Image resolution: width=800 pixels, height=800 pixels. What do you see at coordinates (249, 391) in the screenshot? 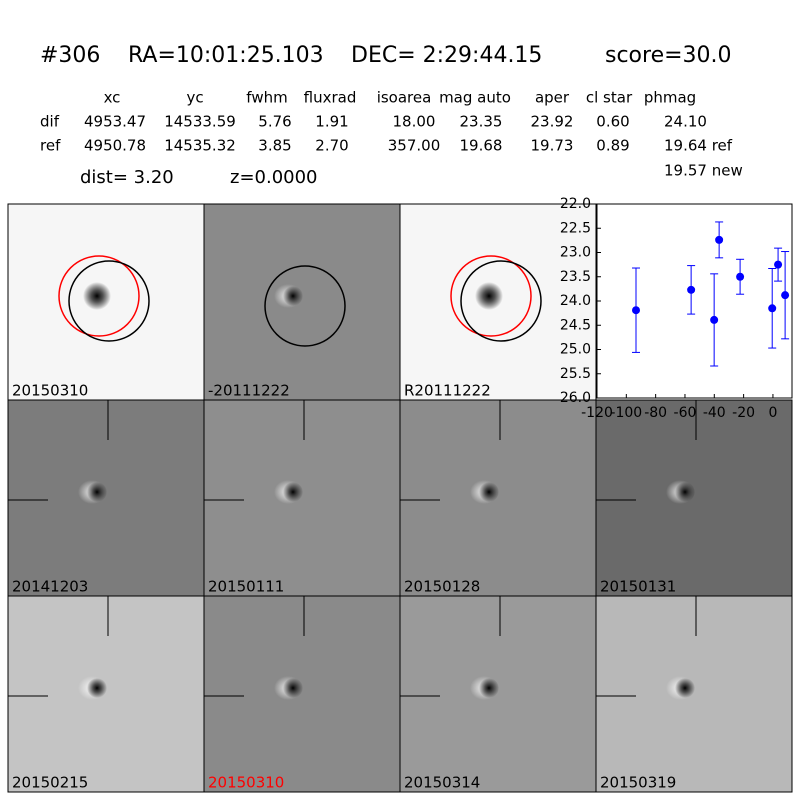
I see `stamp-label: -20111222` at bounding box center [249, 391].